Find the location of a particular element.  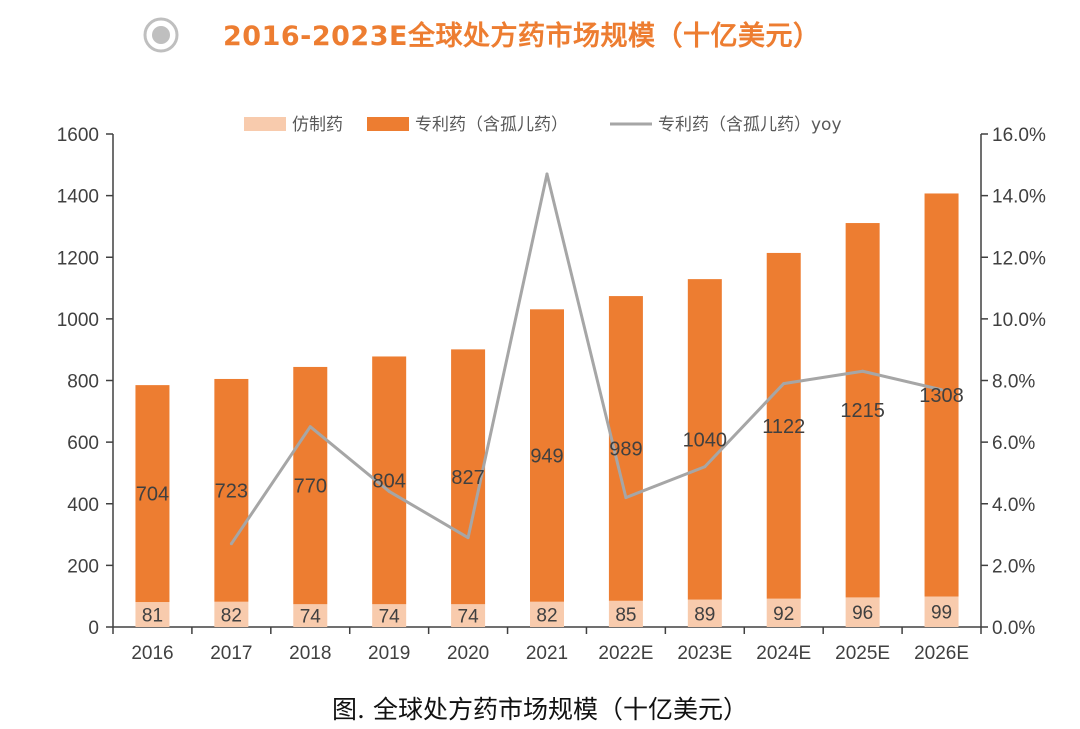

x-tick-label: 2023E is located at coordinates (704, 653).